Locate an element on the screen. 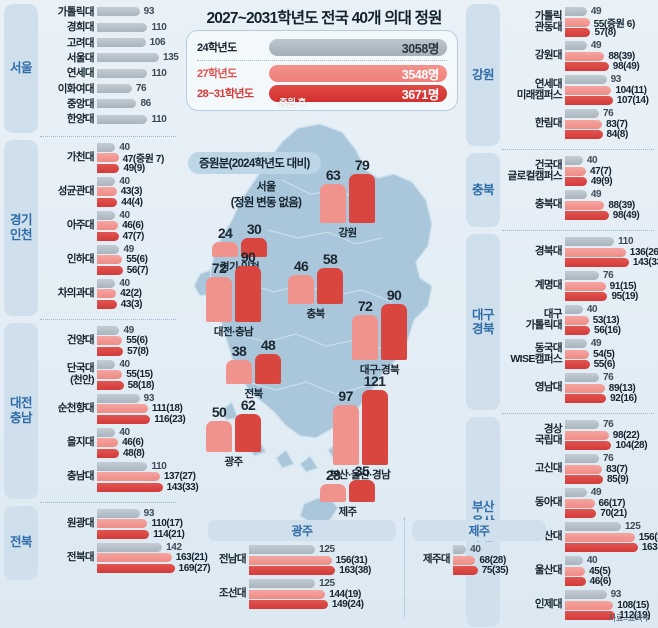  university-row: 인제대 93 108(15) 112(19) is located at coordinates (581, 605).